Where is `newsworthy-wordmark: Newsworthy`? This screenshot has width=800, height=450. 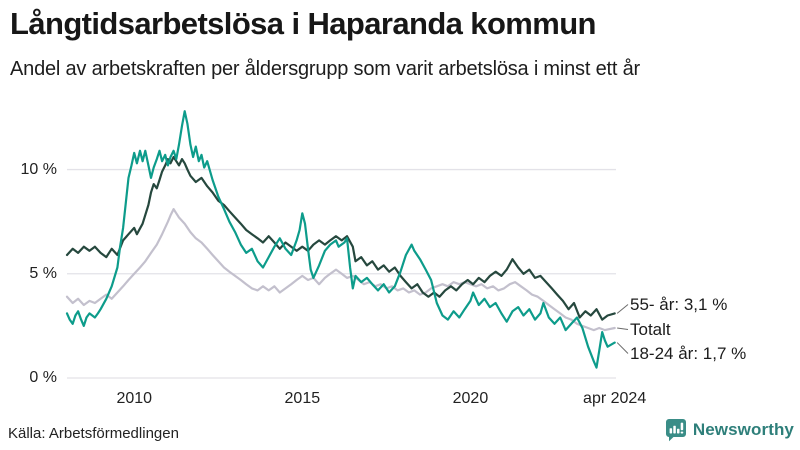 newsworthy-wordmark: Newsworthy is located at coordinates (743, 429).